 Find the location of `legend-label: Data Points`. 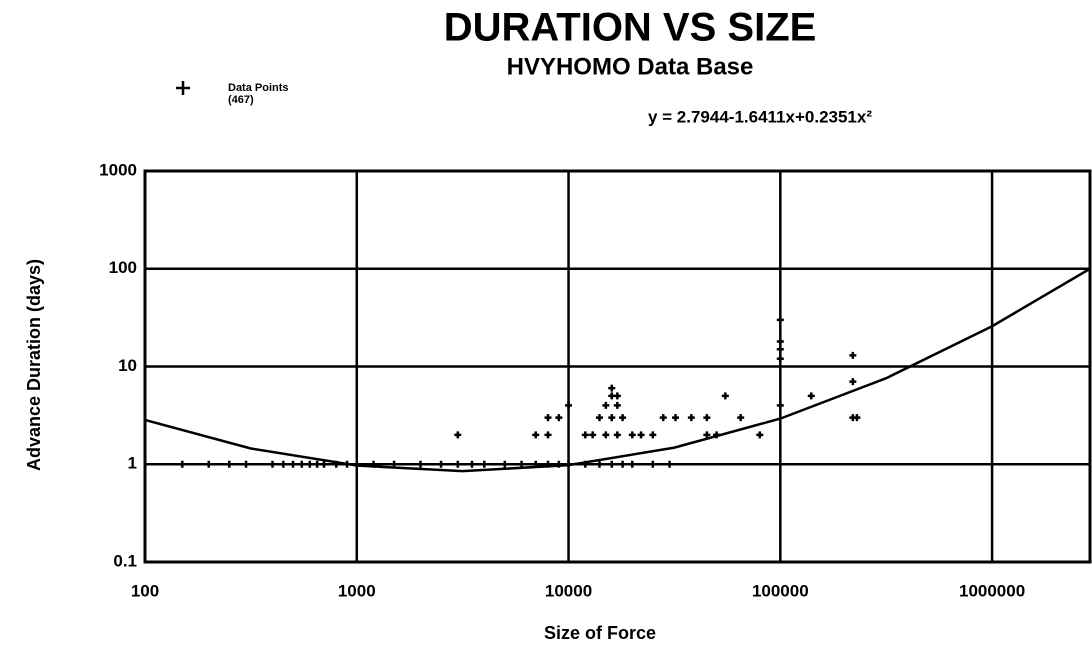

legend-label: Data Points is located at coordinates (258, 88).